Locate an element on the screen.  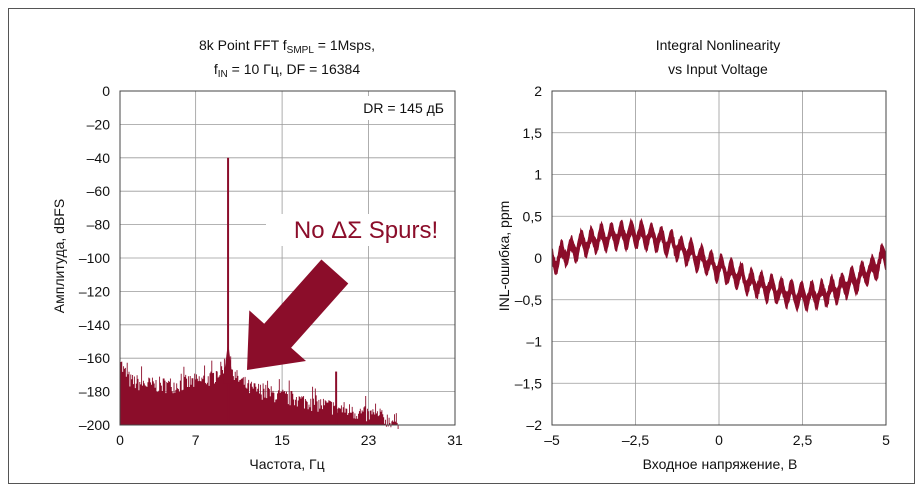
inl-y-tick-label: 2 is located at coordinates (538, 91).